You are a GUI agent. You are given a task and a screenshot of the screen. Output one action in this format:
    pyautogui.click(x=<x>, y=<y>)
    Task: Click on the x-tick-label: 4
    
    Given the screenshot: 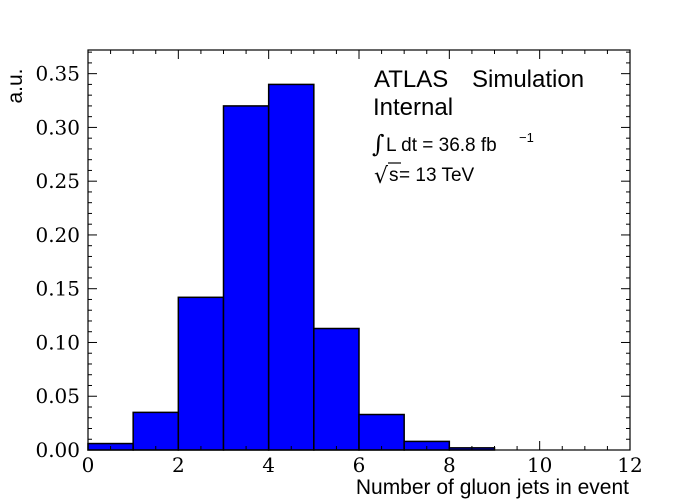 What is the action you would take?
    pyautogui.click(x=268, y=465)
    